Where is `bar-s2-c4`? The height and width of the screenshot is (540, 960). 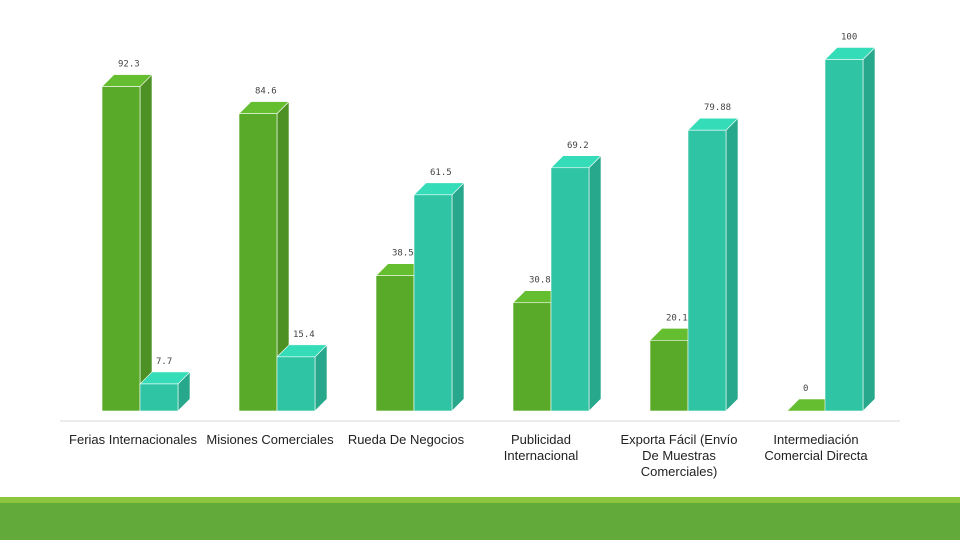
bar-s2-c4 is located at coordinates (576, 283).